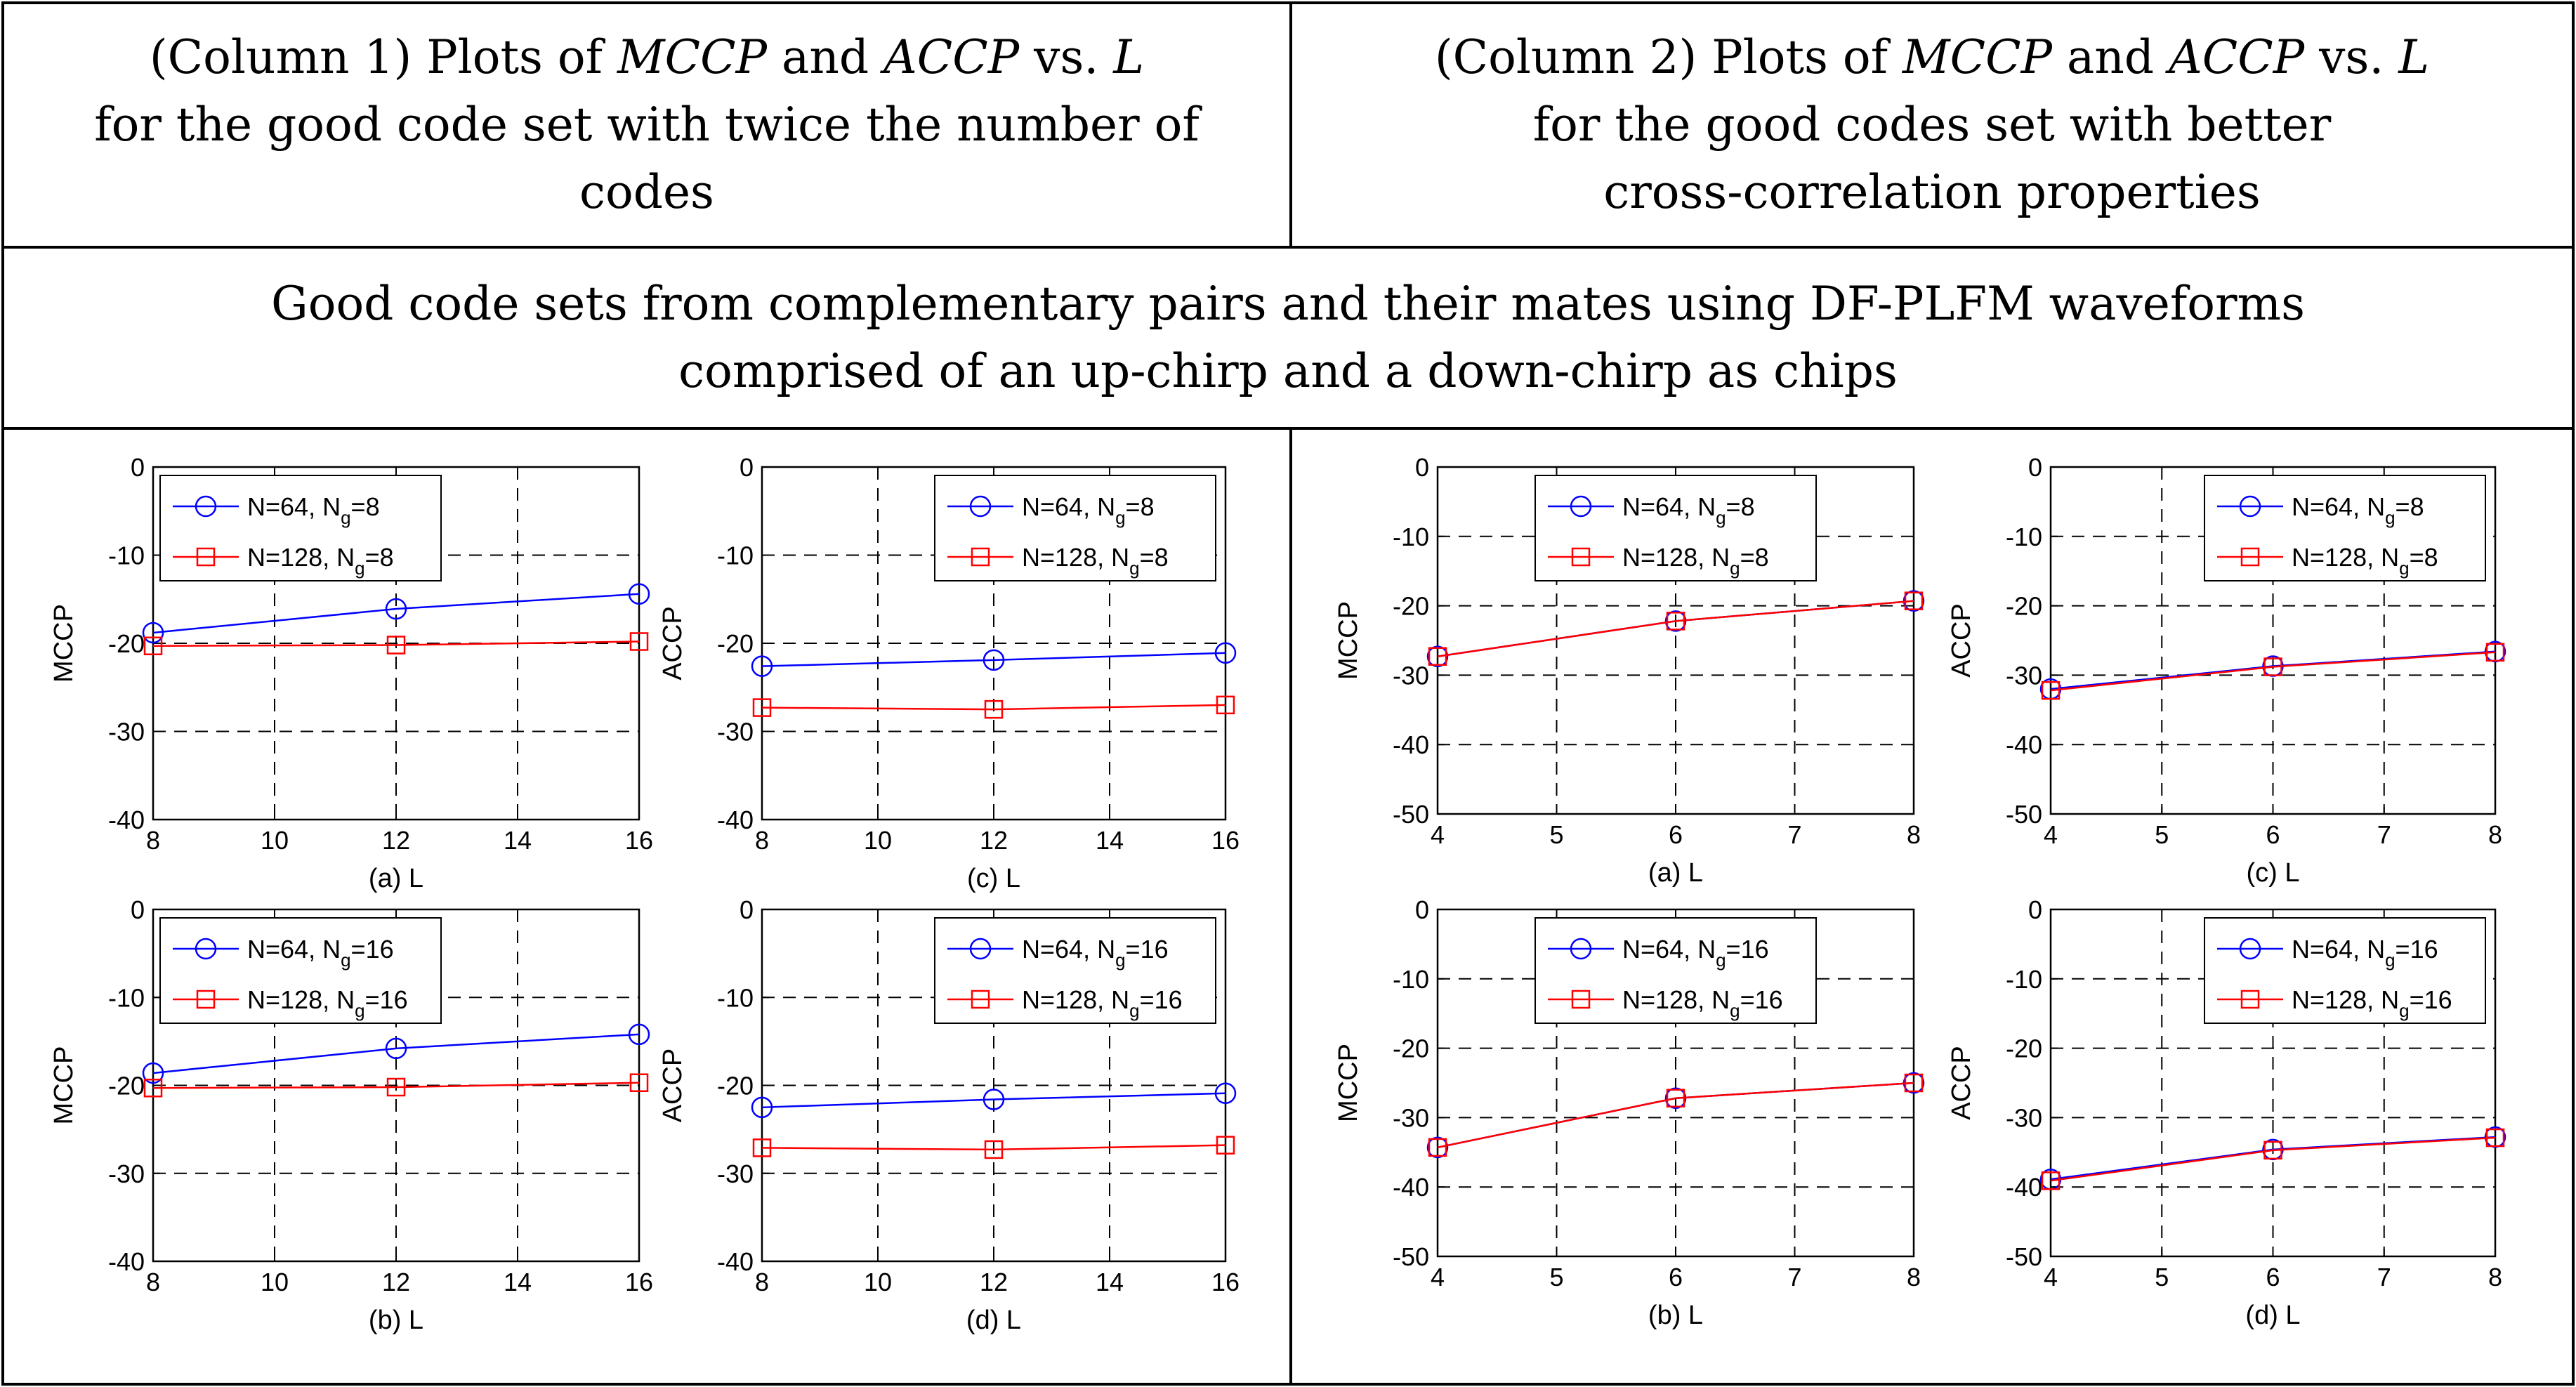  What do you see at coordinates (647, 57) in the screenshot?
I see `column1-header-line1: (Column 1) Plots of MCCP and ACCP vs. L` at bounding box center [647, 57].